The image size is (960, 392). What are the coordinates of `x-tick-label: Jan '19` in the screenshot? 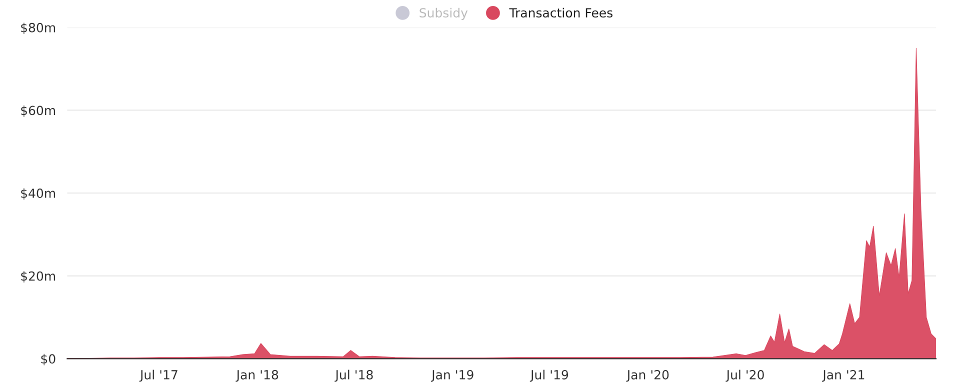 It's located at (452, 376).